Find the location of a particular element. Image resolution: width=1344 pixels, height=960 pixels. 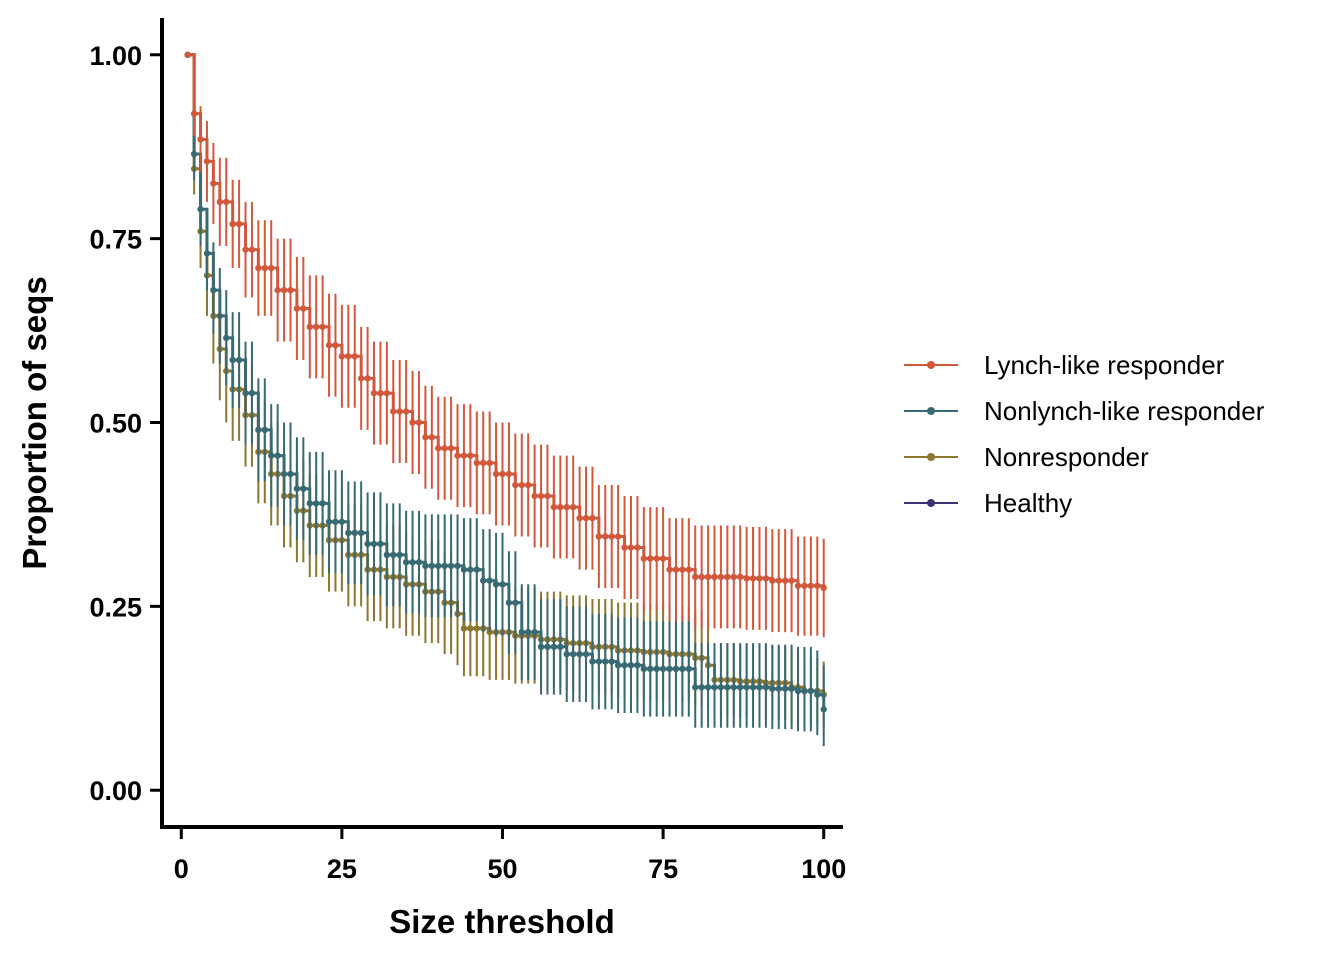

legend-item: Nonlynch-like responder is located at coordinates (1084, 411).